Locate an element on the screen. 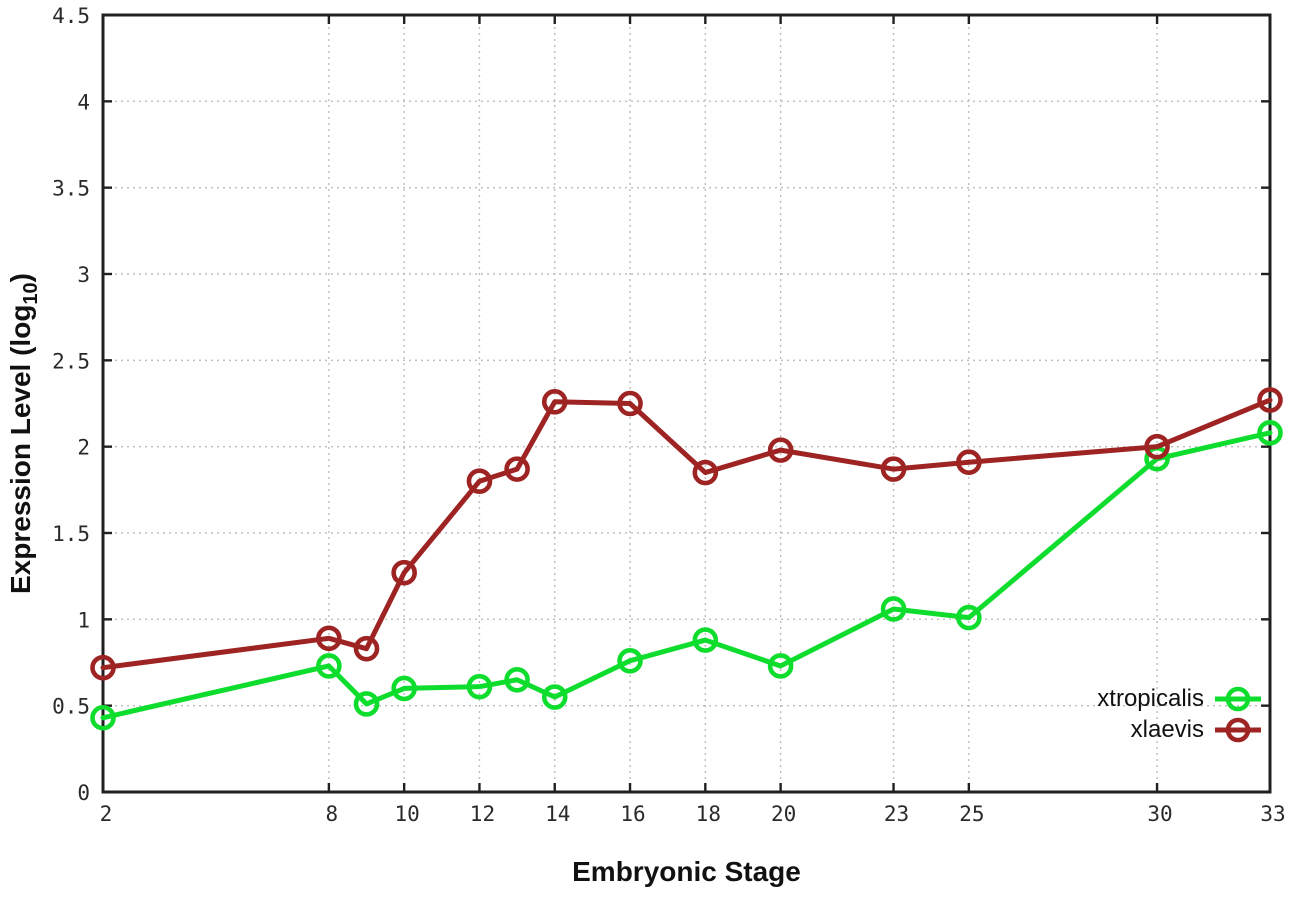  y-tick-label: 1 is located at coordinates (83, 620).